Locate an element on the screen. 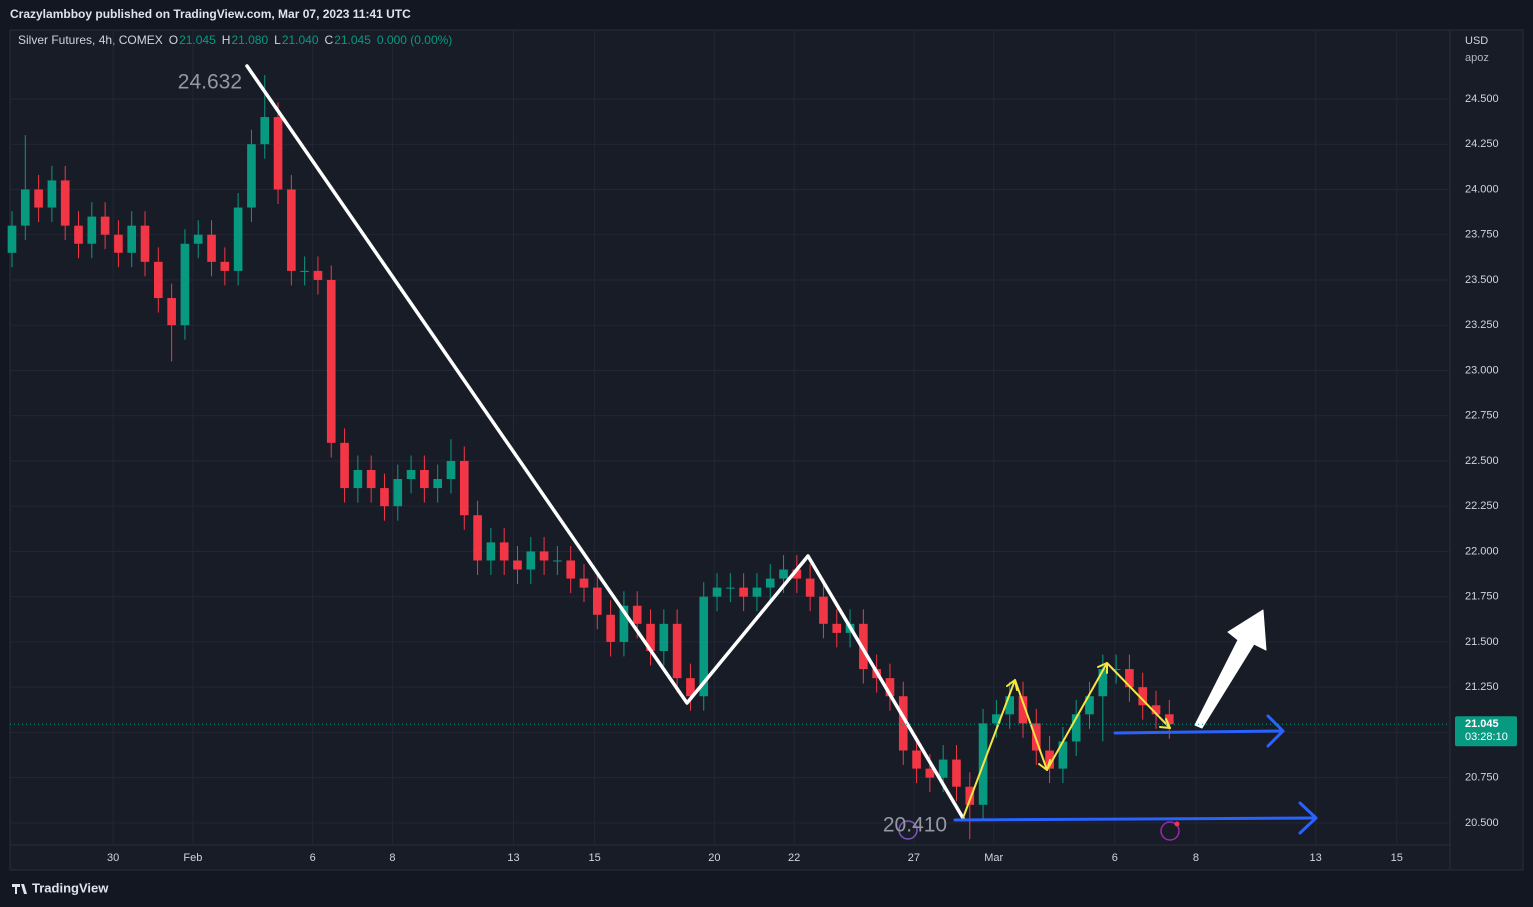 The image size is (1533, 907). scale-label: apoz is located at coordinates (1477, 58).